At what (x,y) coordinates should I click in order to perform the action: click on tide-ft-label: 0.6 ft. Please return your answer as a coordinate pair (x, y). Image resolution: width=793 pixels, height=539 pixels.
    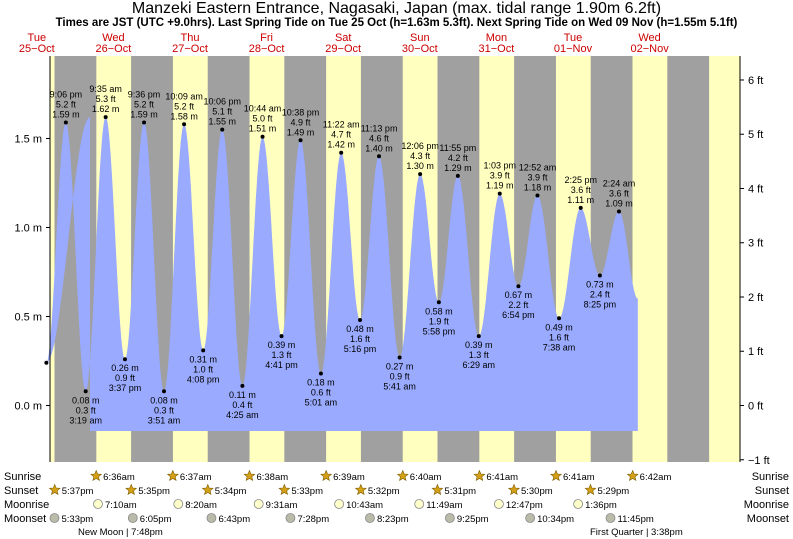
    Looking at the image, I should click on (321, 392).